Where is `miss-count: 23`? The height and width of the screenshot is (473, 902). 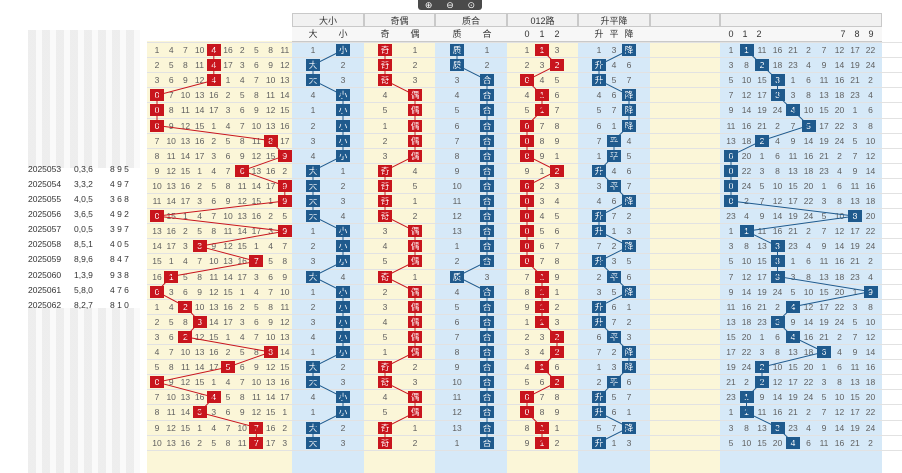
miss-count: 23 is located at coordinates (793, 427).